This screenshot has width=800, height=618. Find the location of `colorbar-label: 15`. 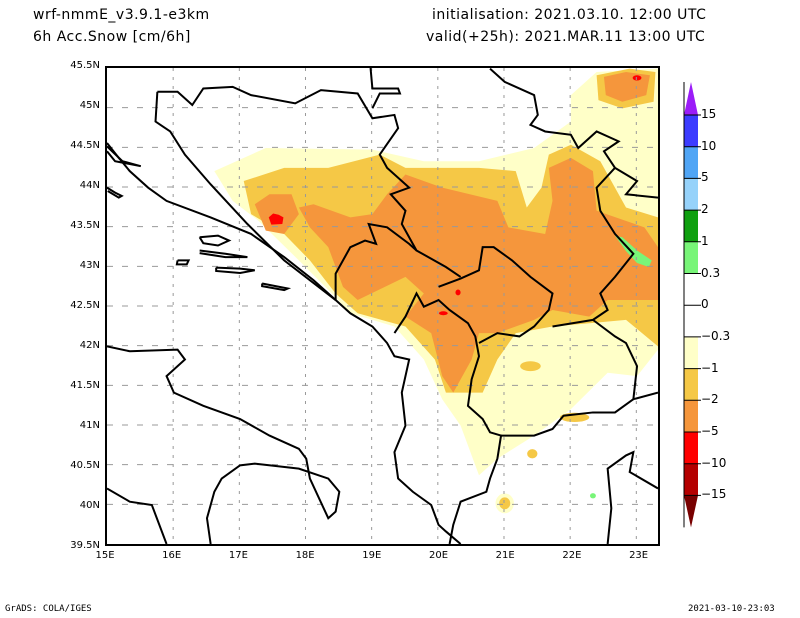

colorbar-label: 15 is located at coordinates (709, 114).